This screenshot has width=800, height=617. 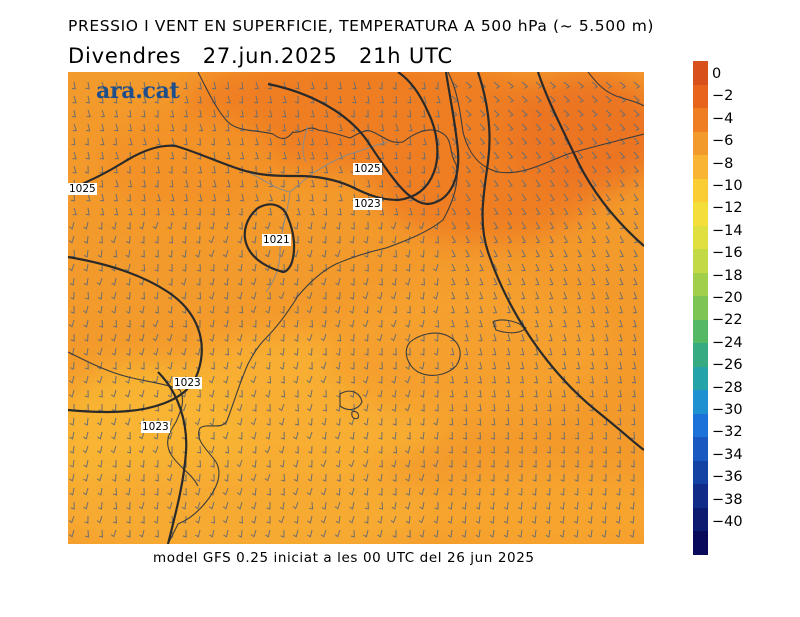 I want to click on isobar-label: 1023, so click(x=187, y=383).